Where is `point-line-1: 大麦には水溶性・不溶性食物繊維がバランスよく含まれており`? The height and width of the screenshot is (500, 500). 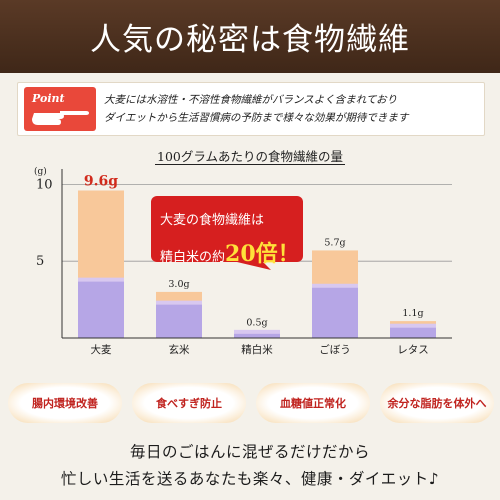 point-line-1: 大麦には水溶性・不溶性食物繊維がバランスよく含まれており is located at coordinates (251, 100).